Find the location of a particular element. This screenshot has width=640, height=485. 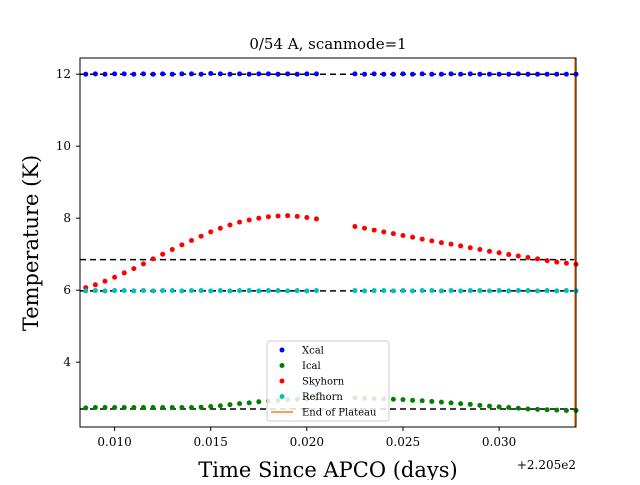

legend-label-end-of-plateau: End of Plateau is located at coordinates (339, 413).